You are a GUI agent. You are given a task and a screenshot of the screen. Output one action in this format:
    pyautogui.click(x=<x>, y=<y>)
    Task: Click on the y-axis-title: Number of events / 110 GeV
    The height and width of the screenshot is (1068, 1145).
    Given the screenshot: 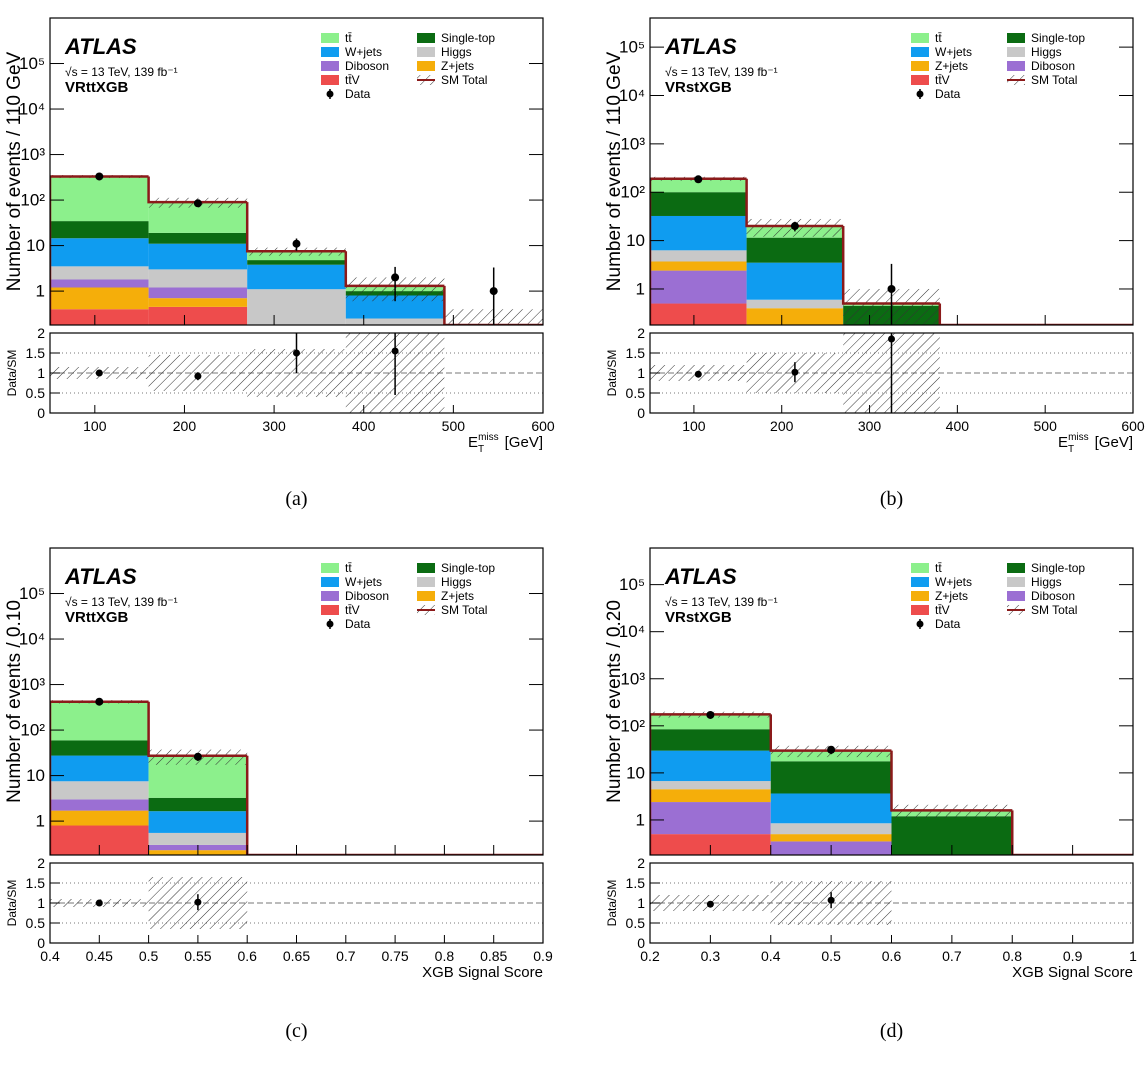 What is the action you would take?
    pyautogui.click(x=14, y=171)
    